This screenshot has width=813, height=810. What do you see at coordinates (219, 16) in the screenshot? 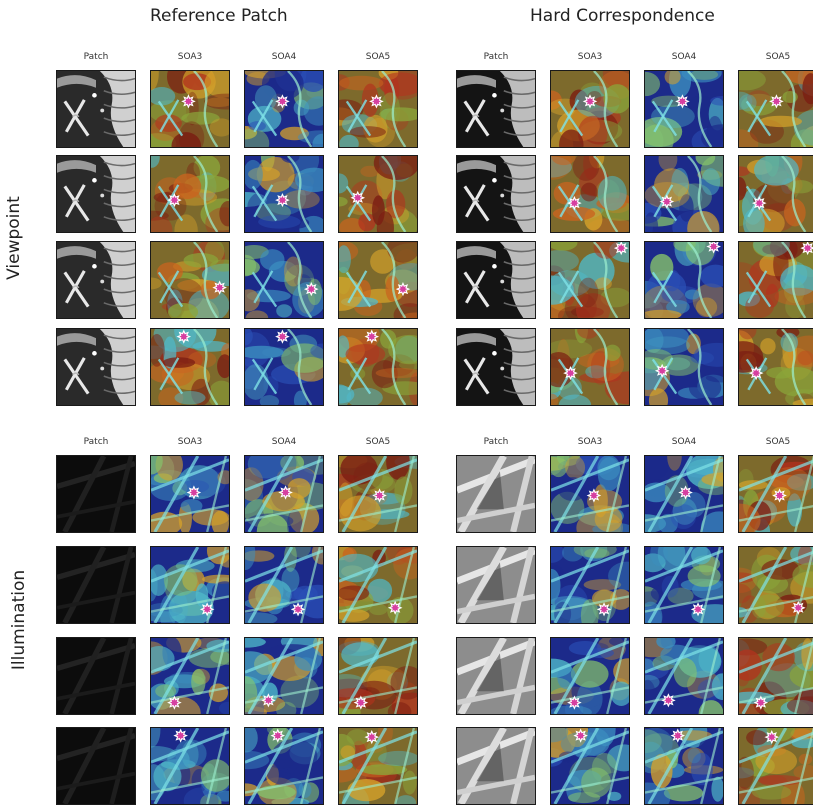
I see `reference-patch-title: Reference Patch` at bounding box center [219, 16].